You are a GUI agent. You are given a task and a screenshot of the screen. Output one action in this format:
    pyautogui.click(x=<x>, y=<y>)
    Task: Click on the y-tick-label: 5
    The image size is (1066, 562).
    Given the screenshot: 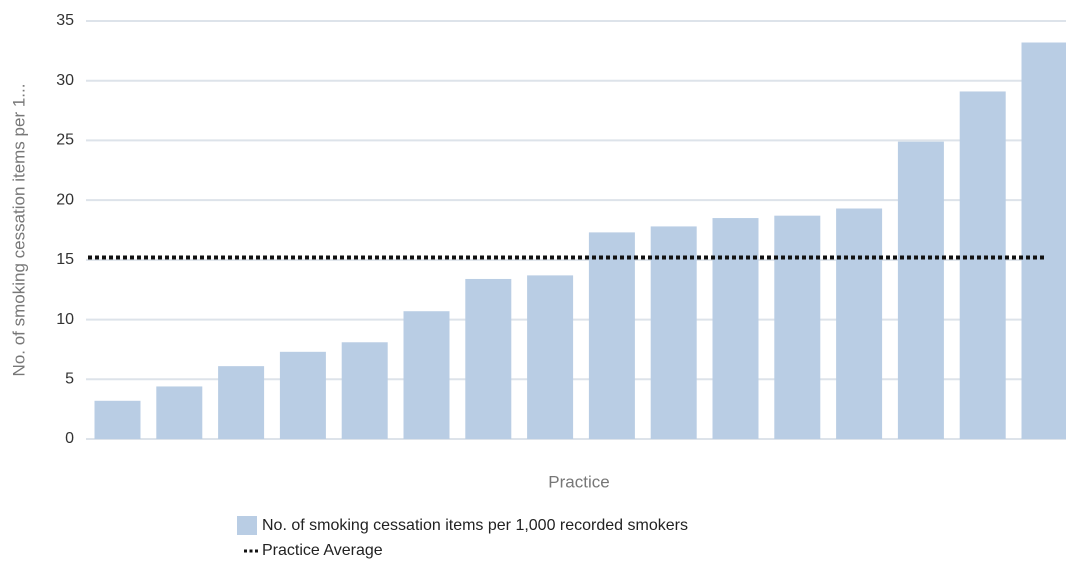 What is the action you would take?
    pyautogui.click(x=69, y=379)
    